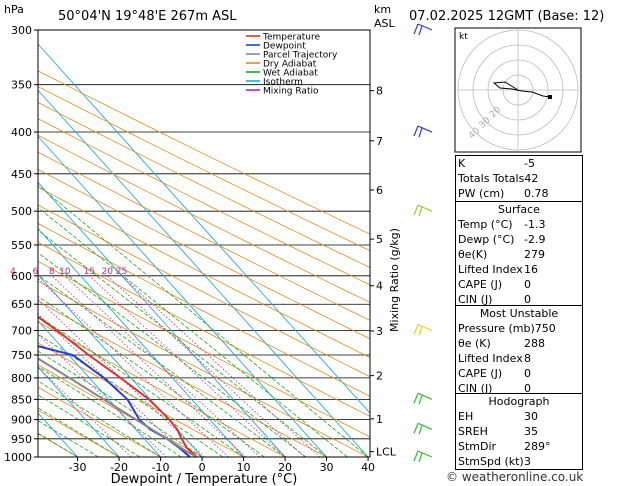 The width and height of the screenshot is (629, 486). Describe the element at coordinates (473, 431) in the screenshot. I see `row-label: SREH` at that location.